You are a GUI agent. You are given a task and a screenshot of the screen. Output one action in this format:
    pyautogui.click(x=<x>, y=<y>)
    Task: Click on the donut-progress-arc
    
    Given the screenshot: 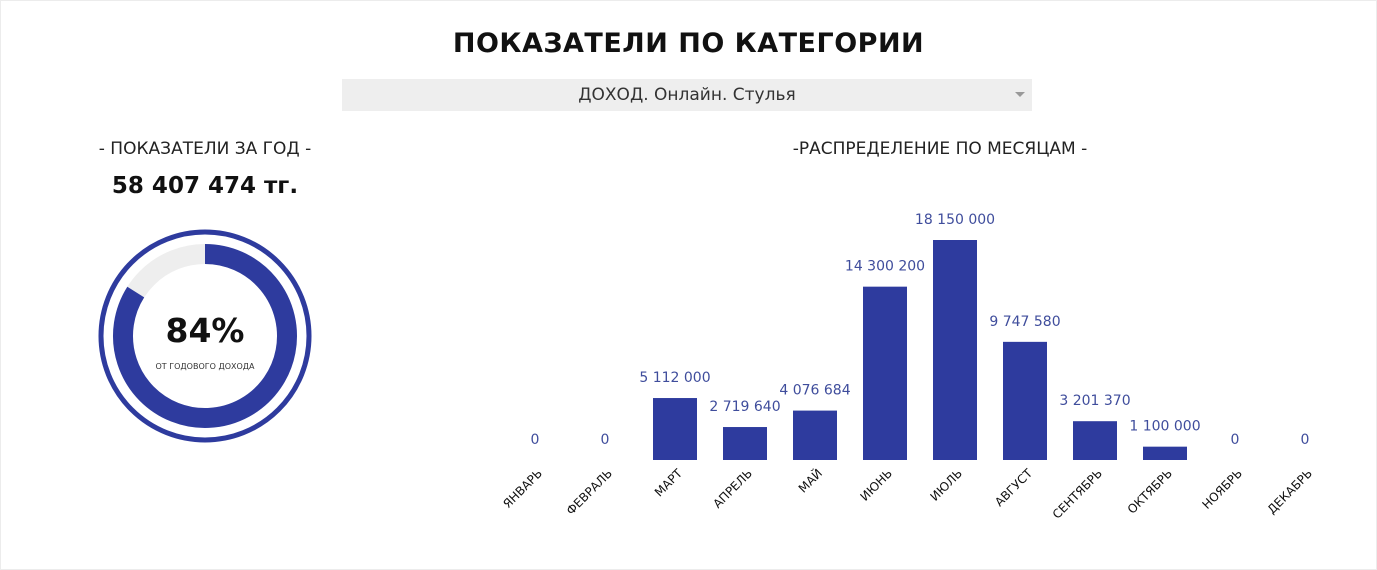 What is the action you would take?
    pyautogui.click(x=205, y=336)
    